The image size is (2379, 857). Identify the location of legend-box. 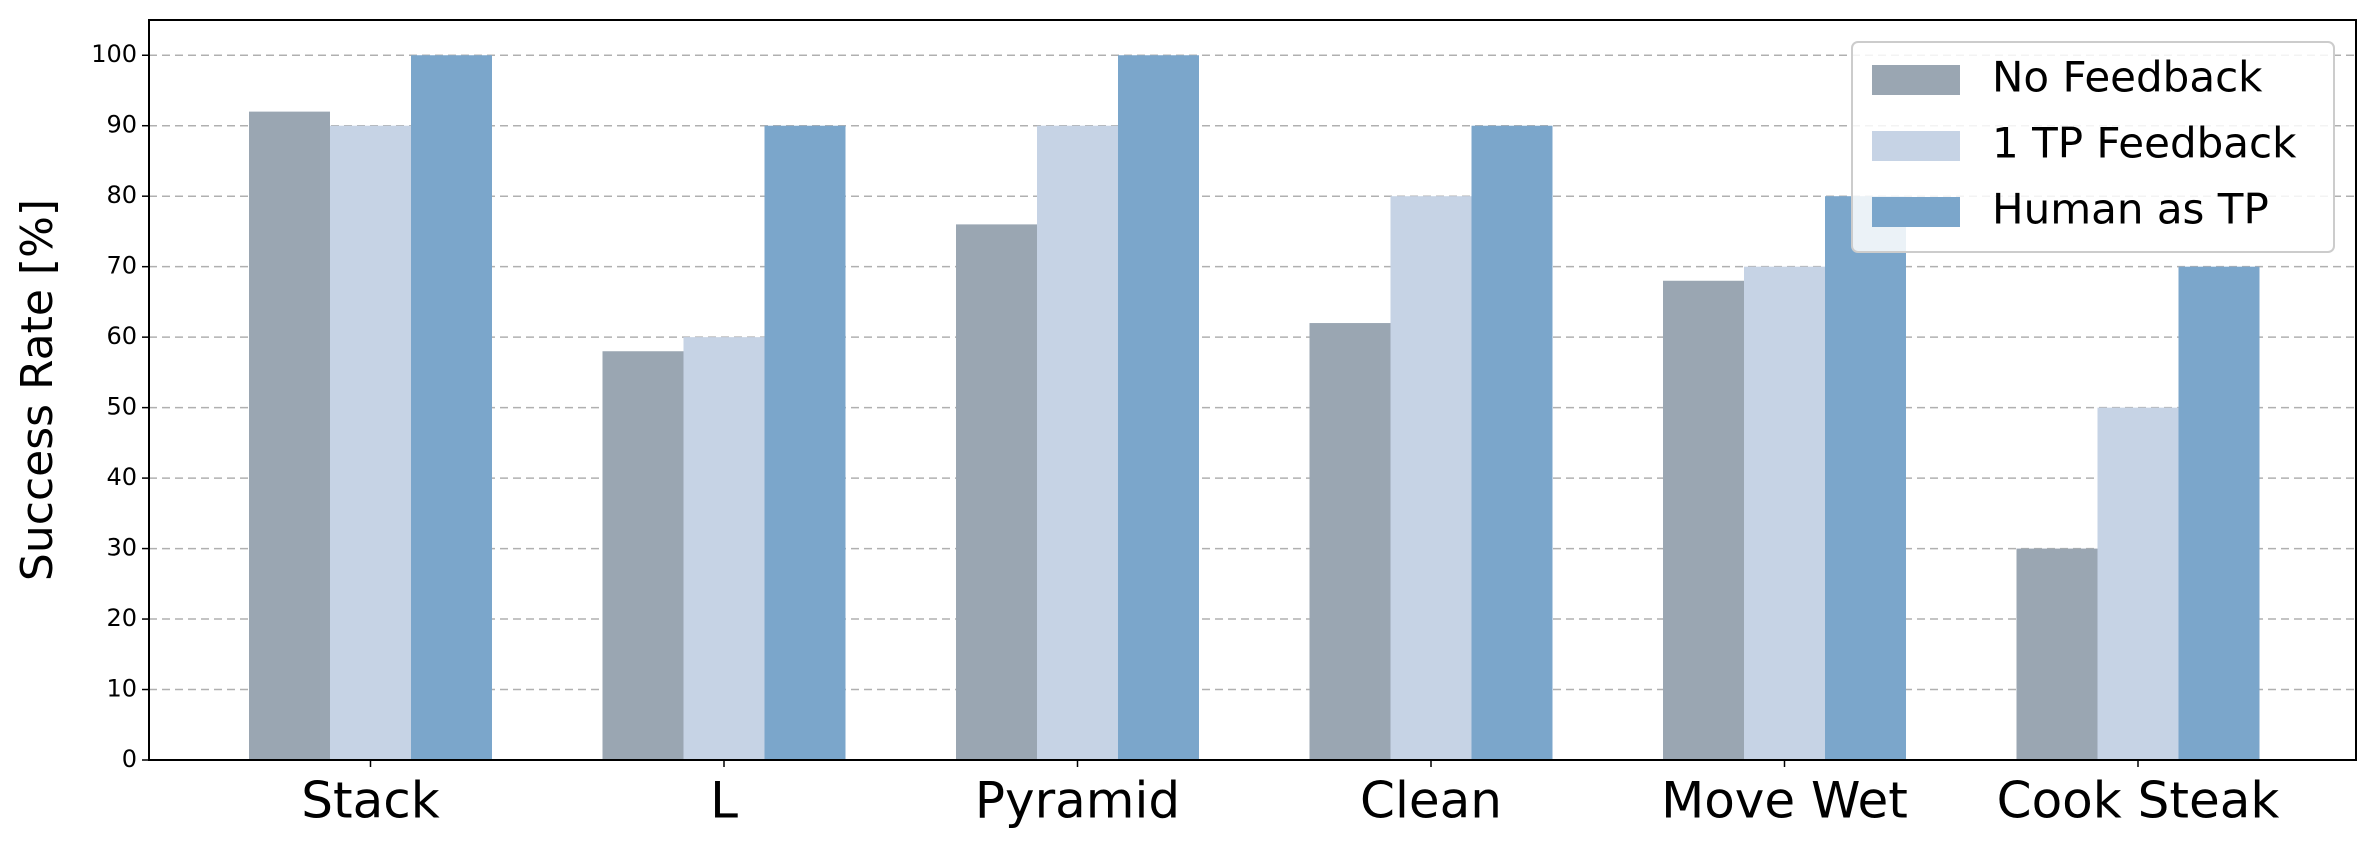
(2093, 147).